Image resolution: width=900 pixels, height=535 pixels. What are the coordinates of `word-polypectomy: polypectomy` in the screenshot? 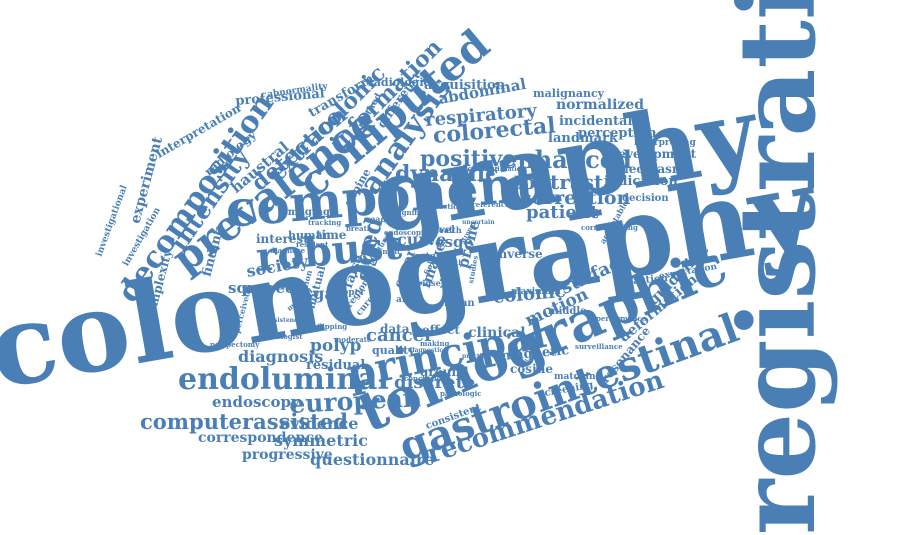 It's located at (235, 344).